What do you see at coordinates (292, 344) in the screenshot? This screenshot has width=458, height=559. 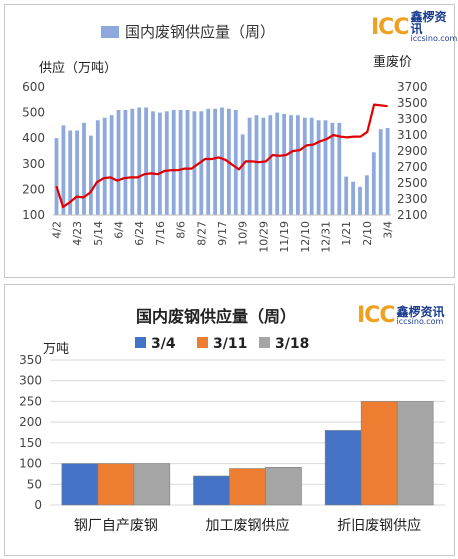 I see `legend-label: 3/18` at bounding box center [292, 344].